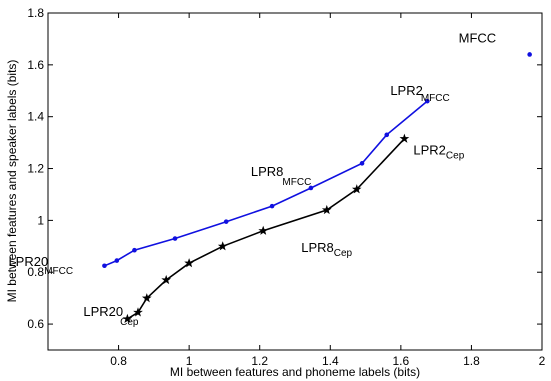 The width and height of the screenshot is (551, 381). What do you see at coordinates (259, 361) in the screenshot?
I see `x-tick-label: 1.2` at bounding box center [259, 361].